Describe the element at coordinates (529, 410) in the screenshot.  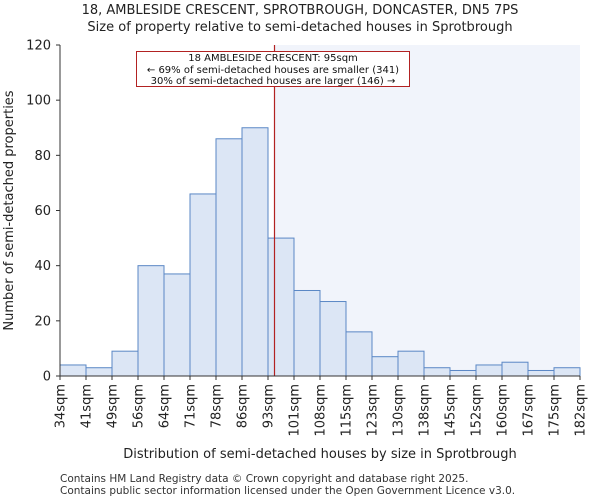
I see `x-tick-label: 167sqm` at that location.